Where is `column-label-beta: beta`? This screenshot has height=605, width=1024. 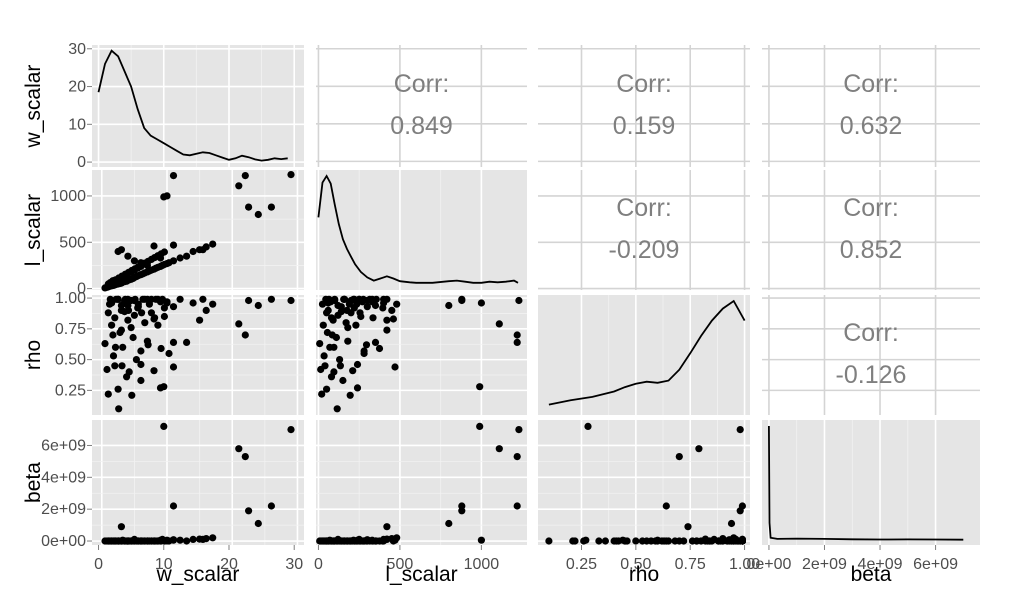 column-label-beta: beta is located at coordinates (871, 574).